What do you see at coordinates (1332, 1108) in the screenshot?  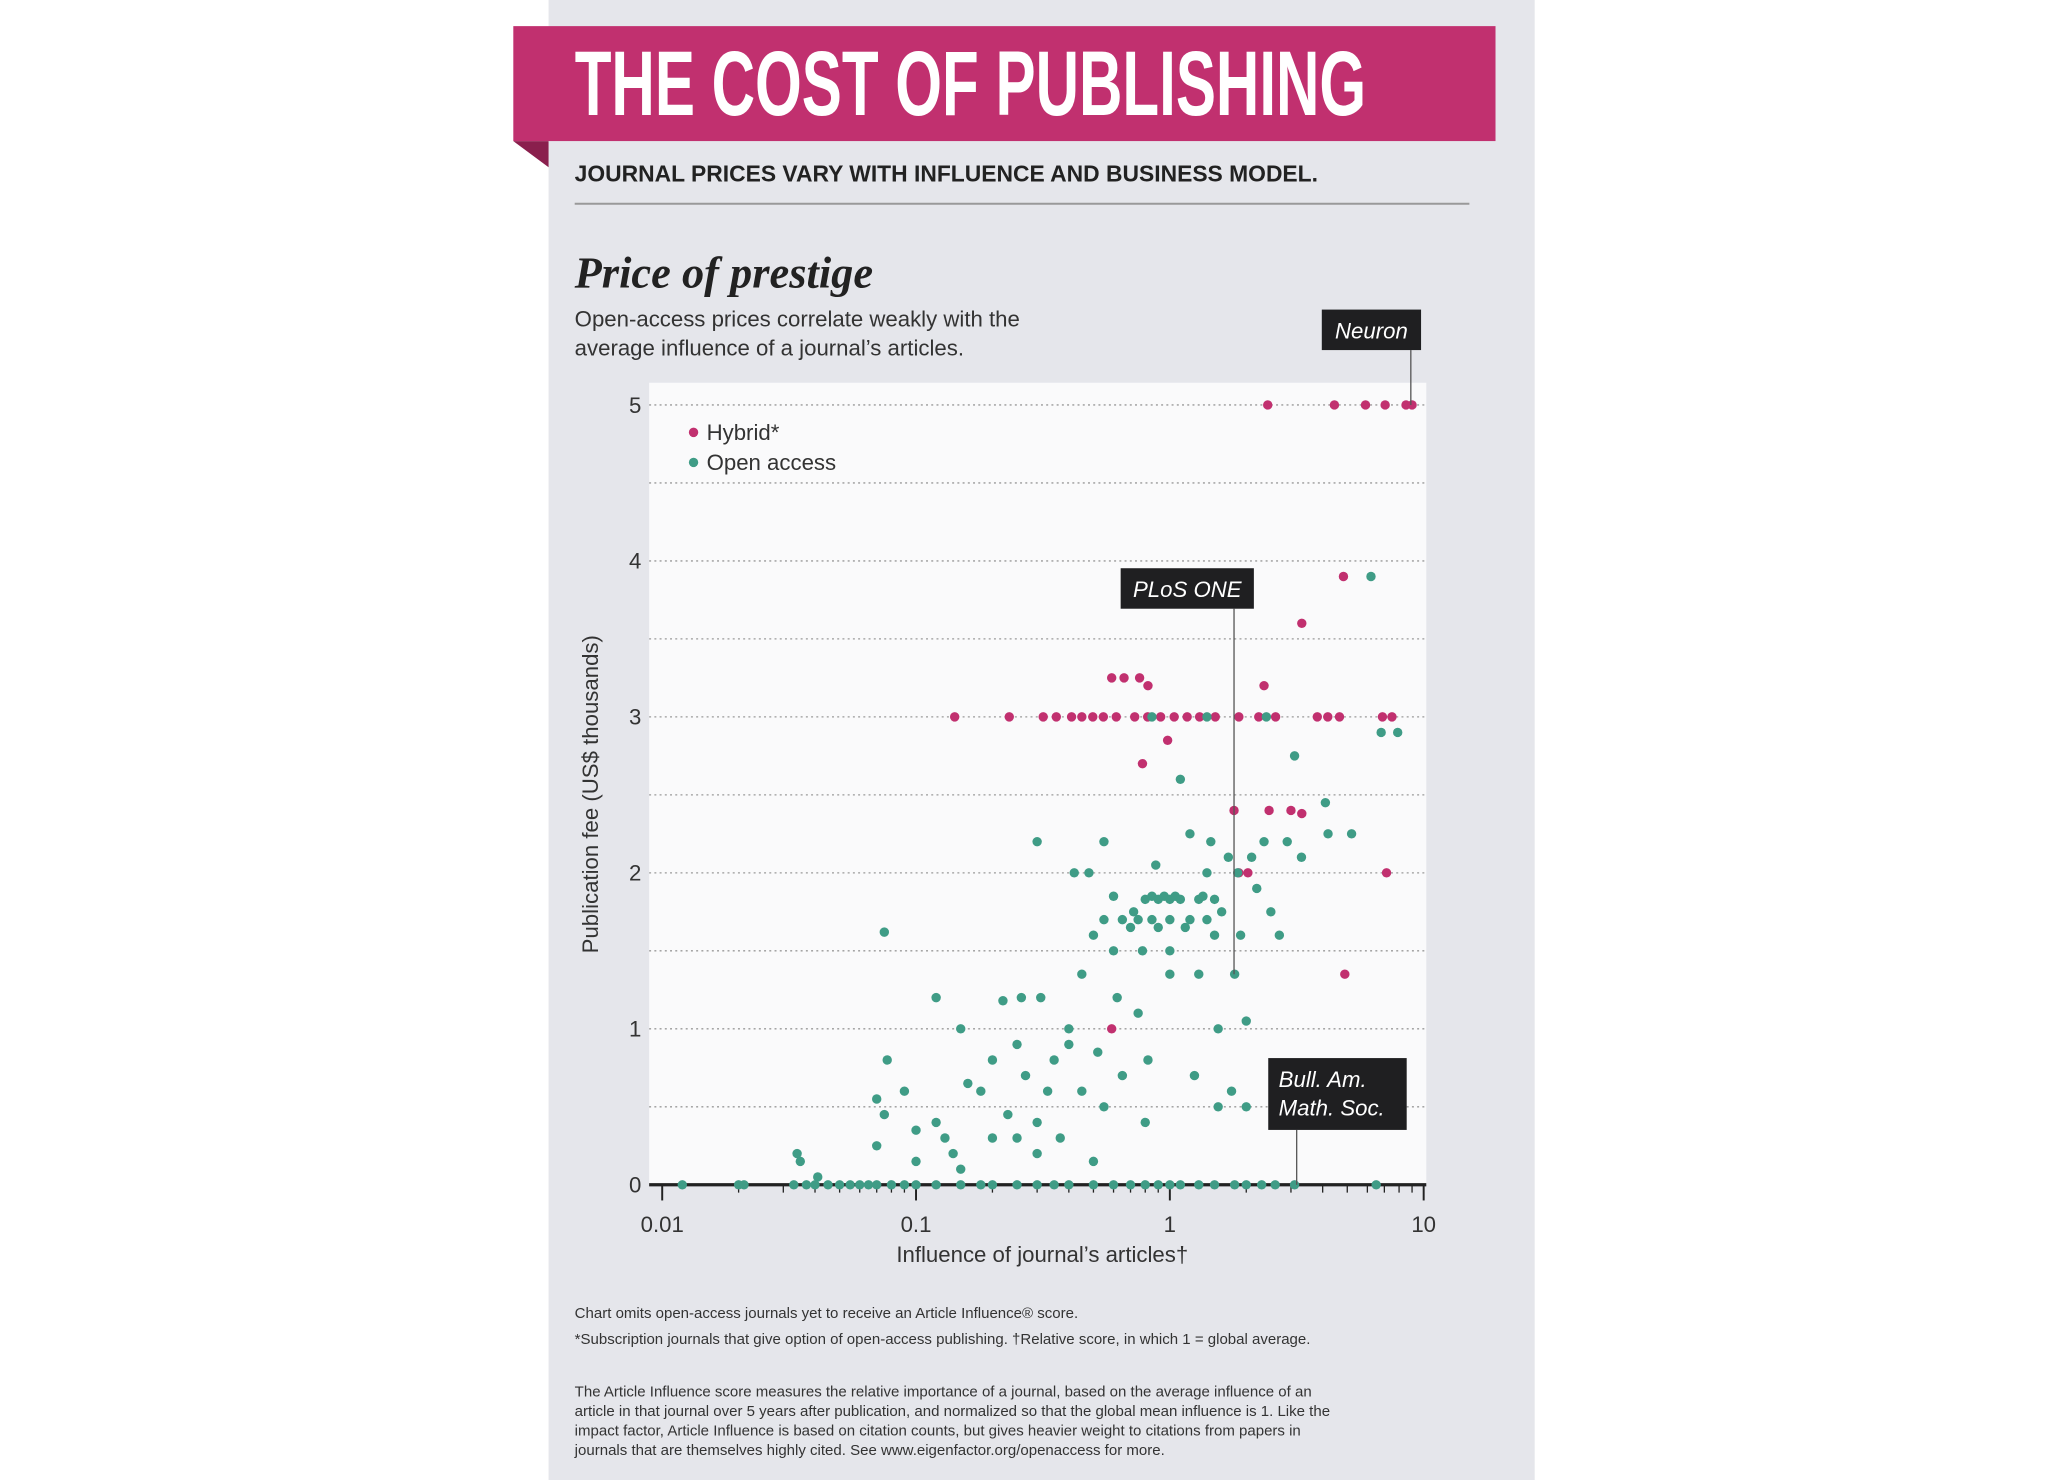 I see `annotation-label: Math. Soc.` at bounding box center [1332, 1108].